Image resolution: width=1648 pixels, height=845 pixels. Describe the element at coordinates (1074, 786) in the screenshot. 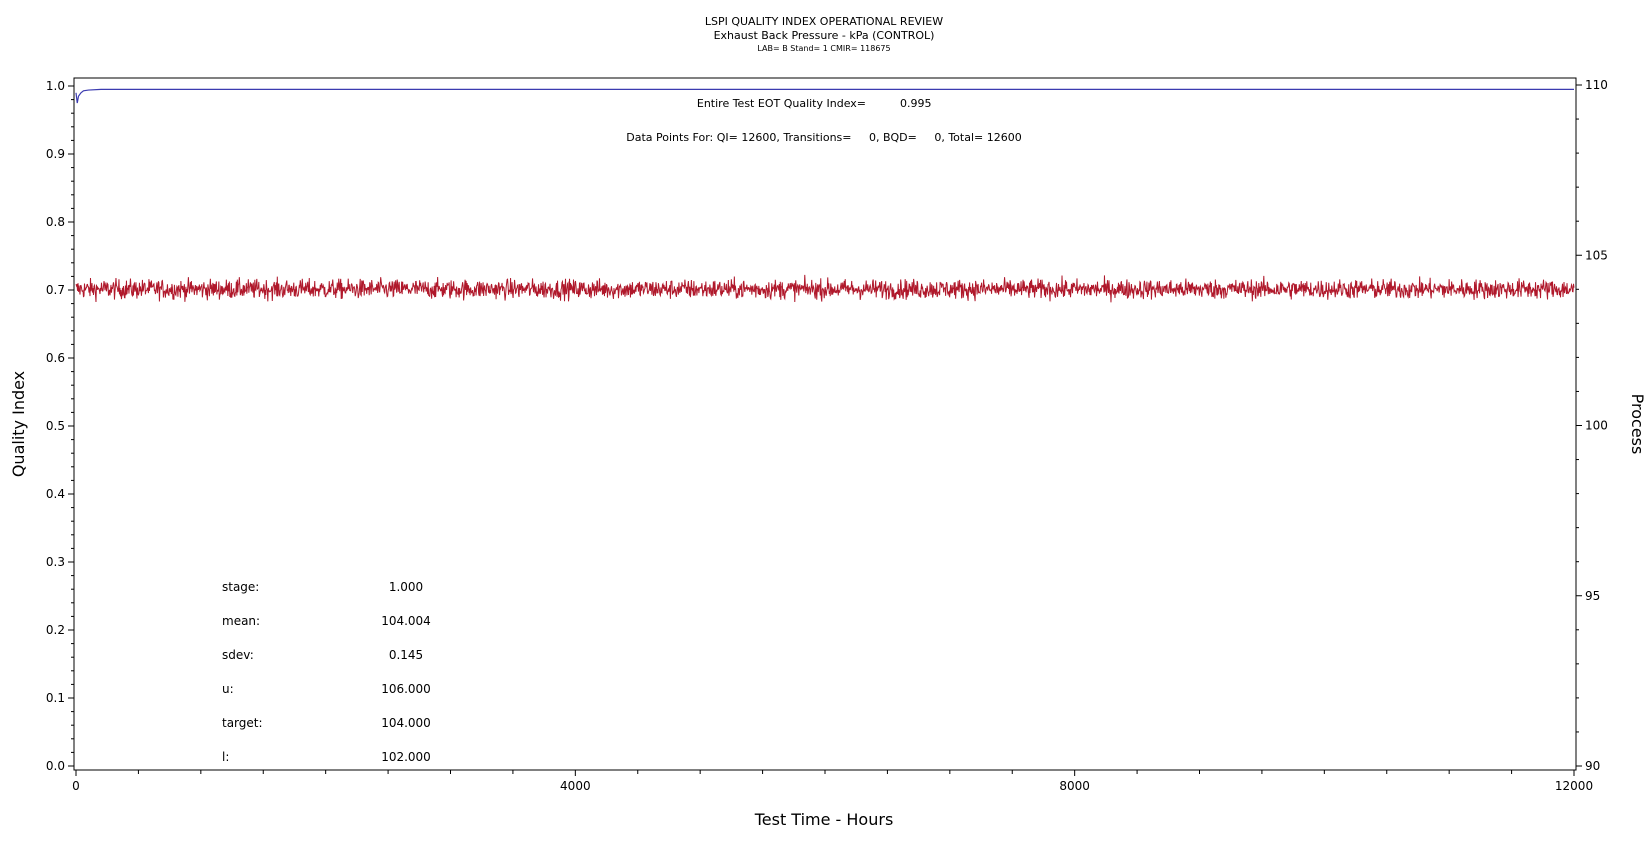

I see `x-tick-label: 8000` at that location.